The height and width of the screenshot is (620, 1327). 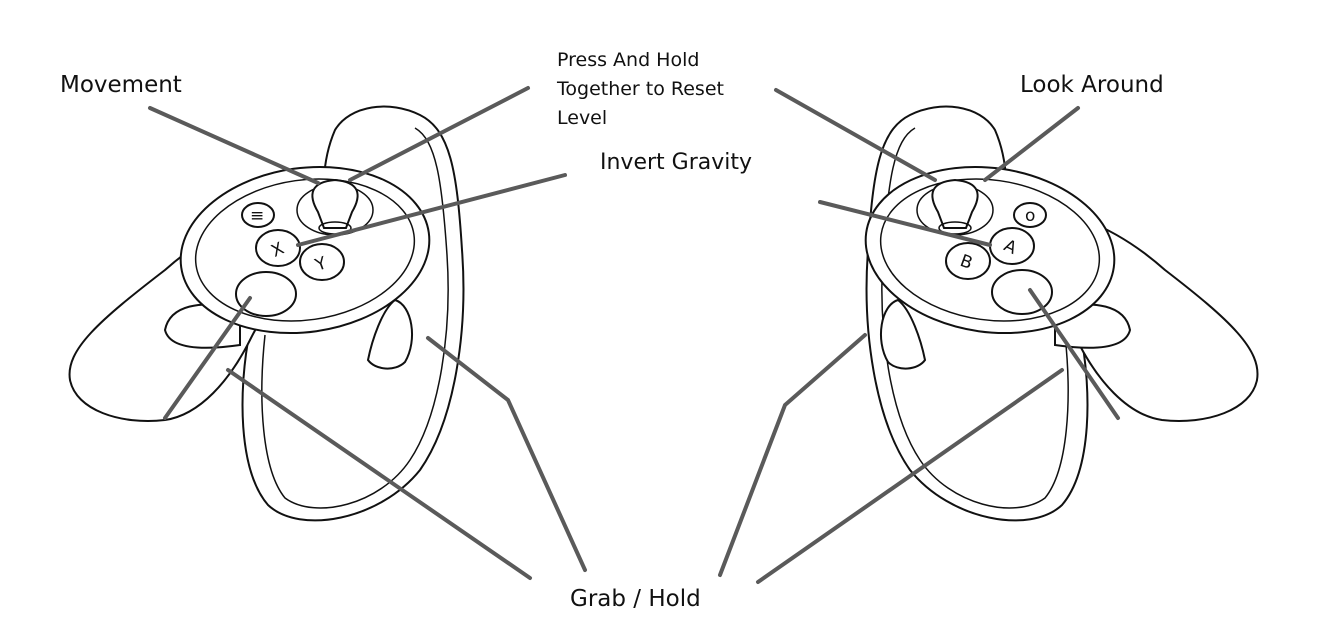 I want to click on movement-label: Movement, so click(x=121, y=85).